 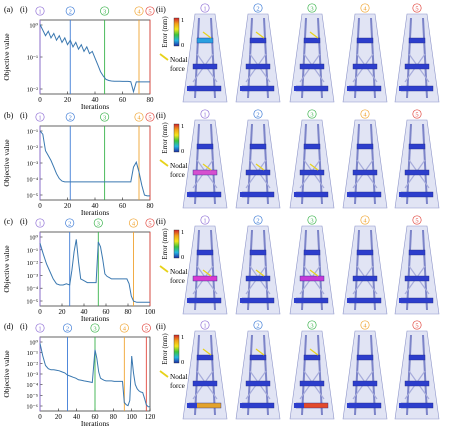 I want to click on sub-label: (ii), so click(x=161, y=326).